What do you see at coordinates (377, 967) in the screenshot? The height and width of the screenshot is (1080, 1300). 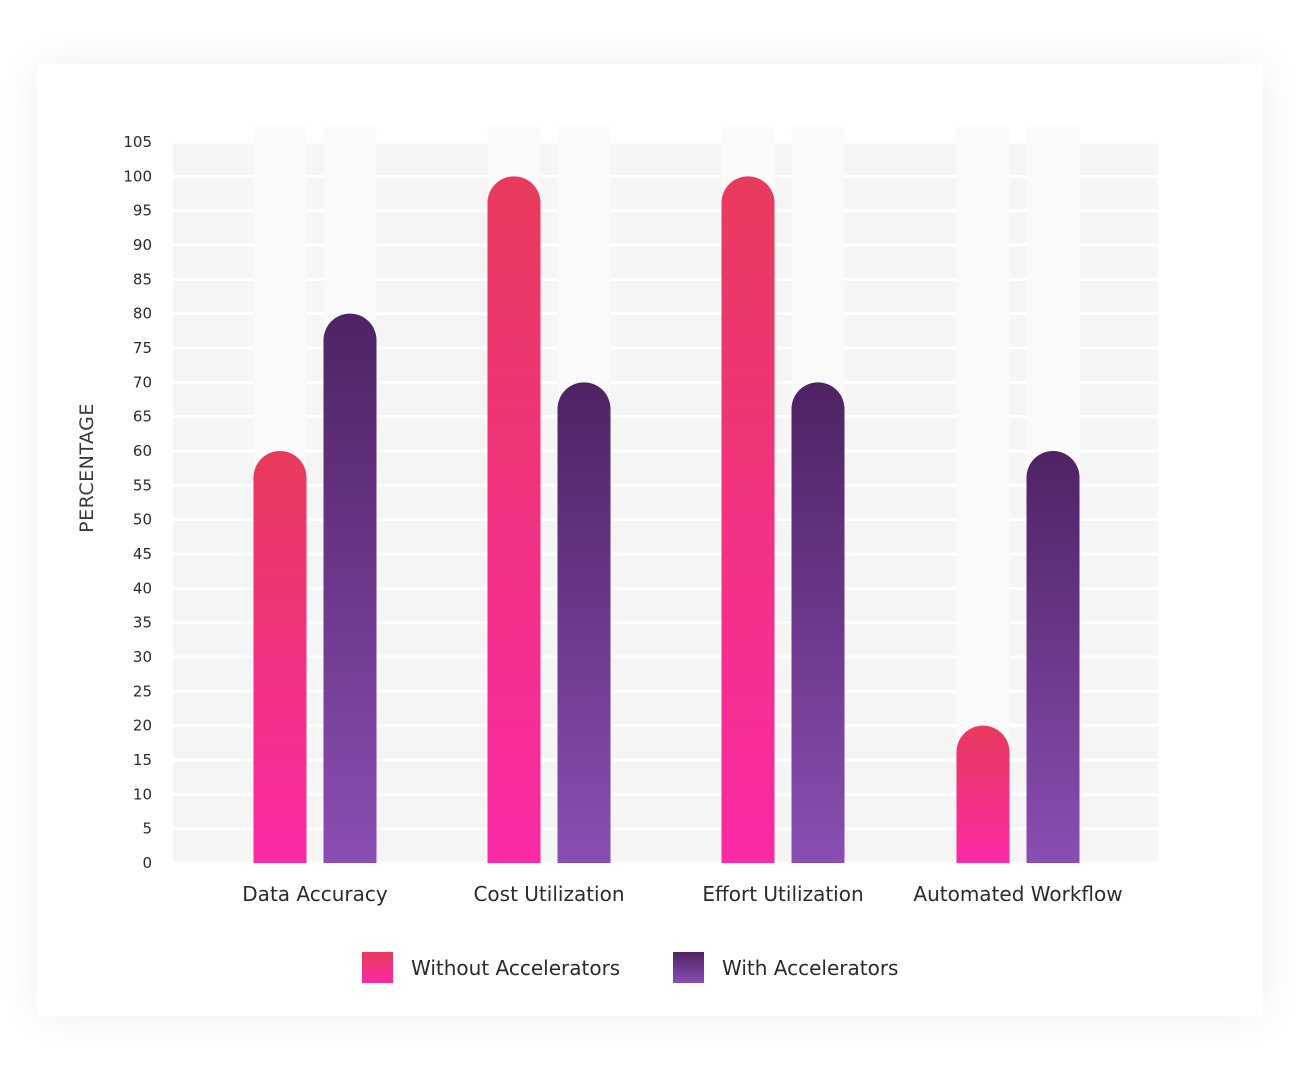 I see `legend-swatch-without-accelerators` at bounding box center [377, 967].